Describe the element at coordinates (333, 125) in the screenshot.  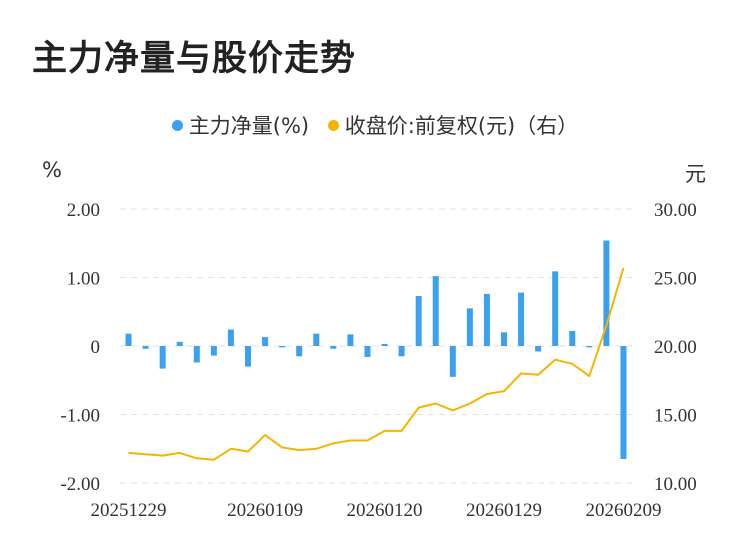
I see `legend-dot-yellow-icon` at that location.